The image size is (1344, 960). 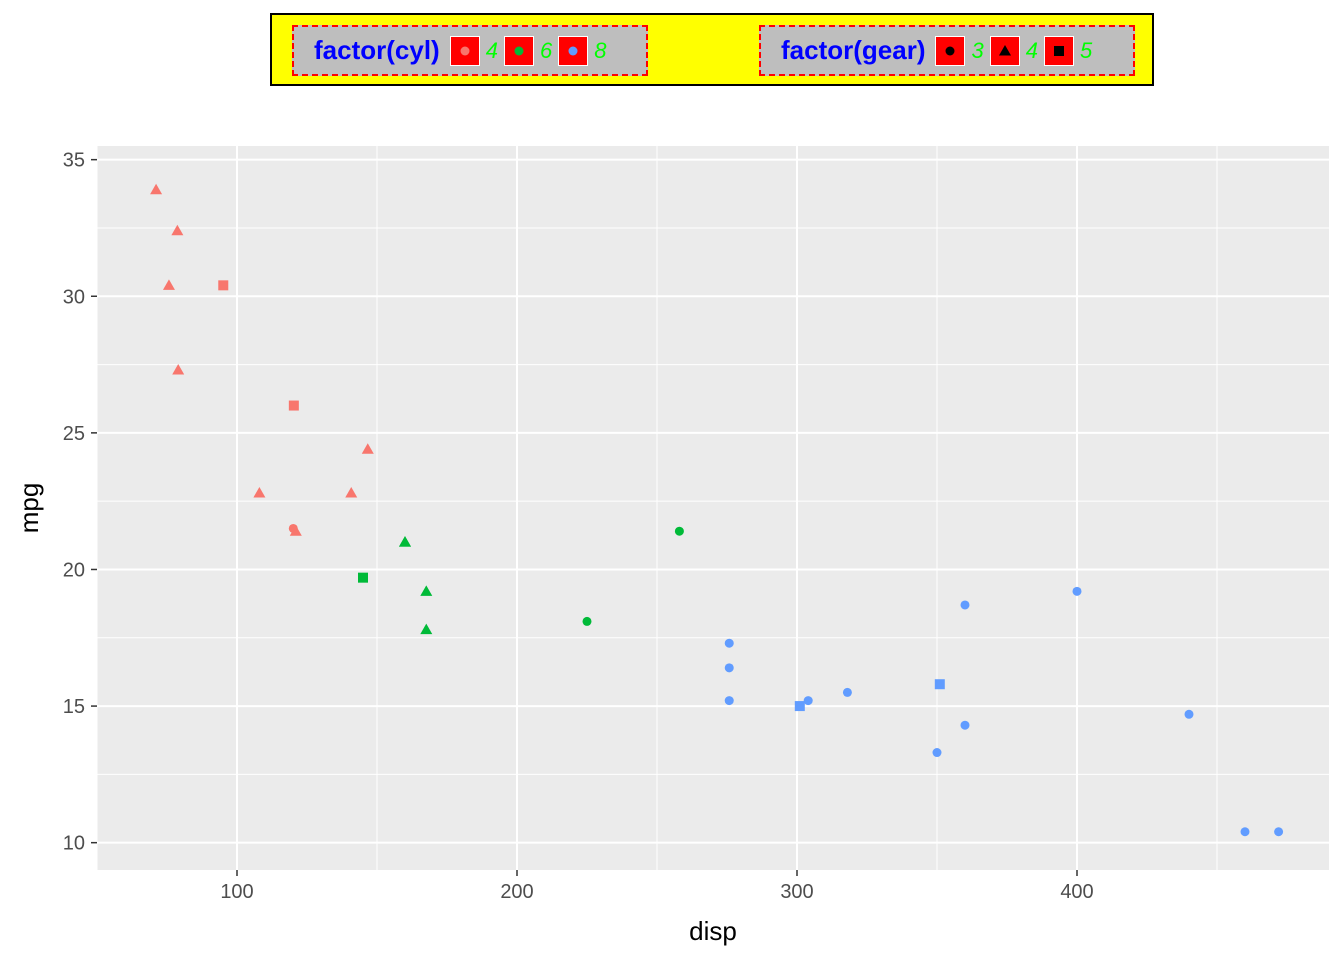 What do you see at coordinates (1086, 50) in the screenshot?
I see `legend-gear-label: 5` at bounding box center [1086, 50].